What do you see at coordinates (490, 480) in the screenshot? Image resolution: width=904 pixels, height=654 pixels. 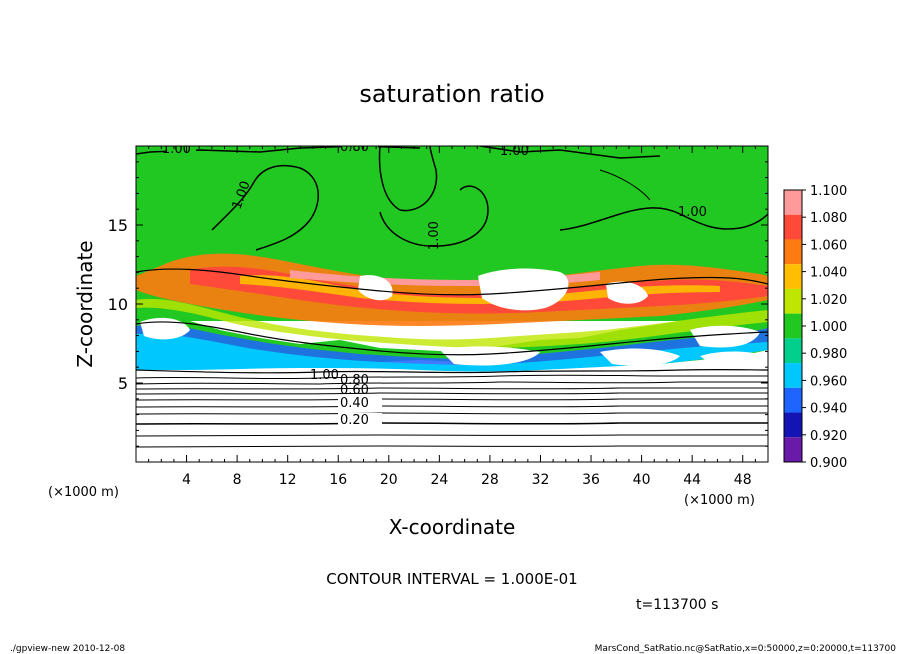 I see `x-tick-label: 28` at bounding box center [490, 480].